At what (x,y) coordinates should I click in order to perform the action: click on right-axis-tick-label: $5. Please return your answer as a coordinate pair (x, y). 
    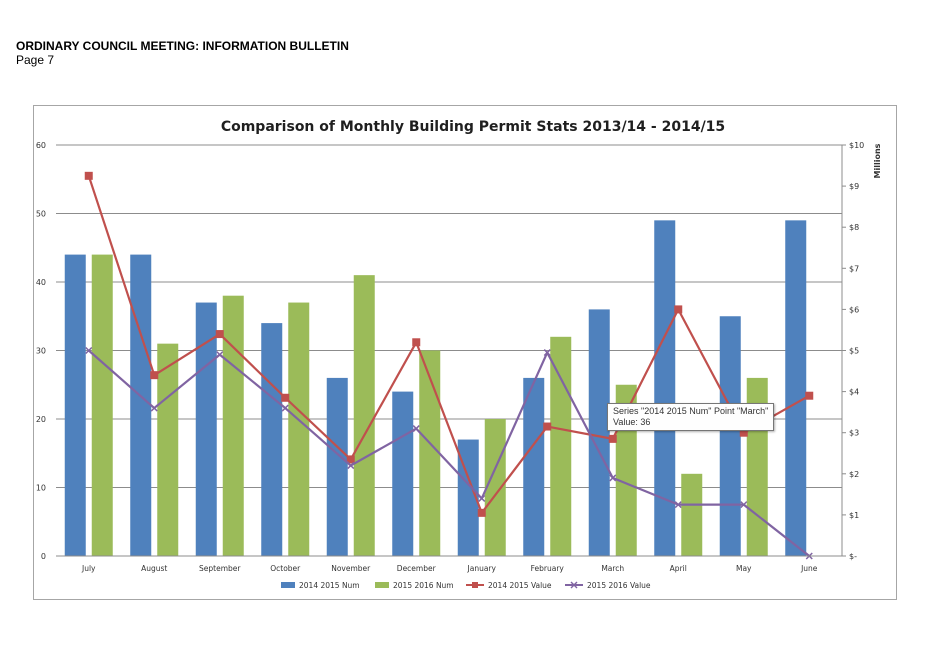
    Looking at the image, I should click on (854, 351).